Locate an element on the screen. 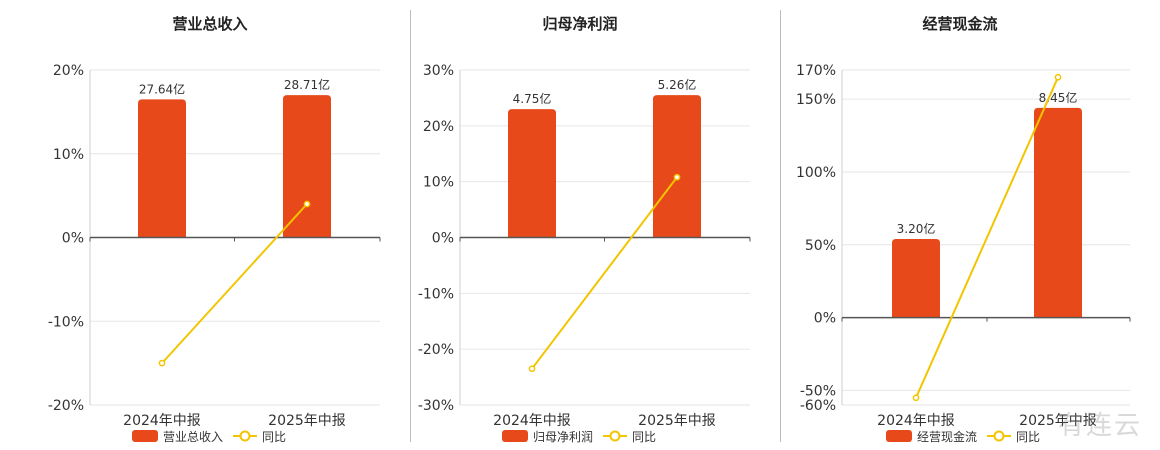 The height and width of the screenshot is (450, 1160). y-tick-label: -50% is located at coordinates (818, 391).